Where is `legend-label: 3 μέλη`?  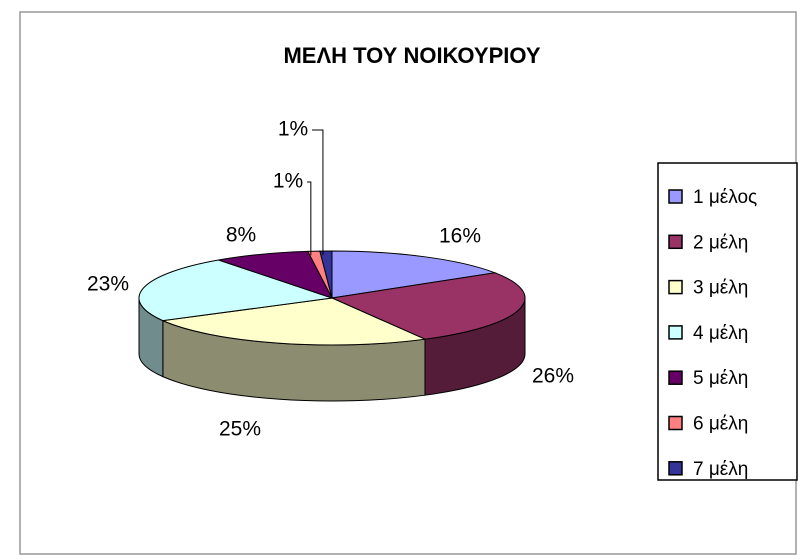
legend-label: 3 μέλη is located at coordinates (720, 288).